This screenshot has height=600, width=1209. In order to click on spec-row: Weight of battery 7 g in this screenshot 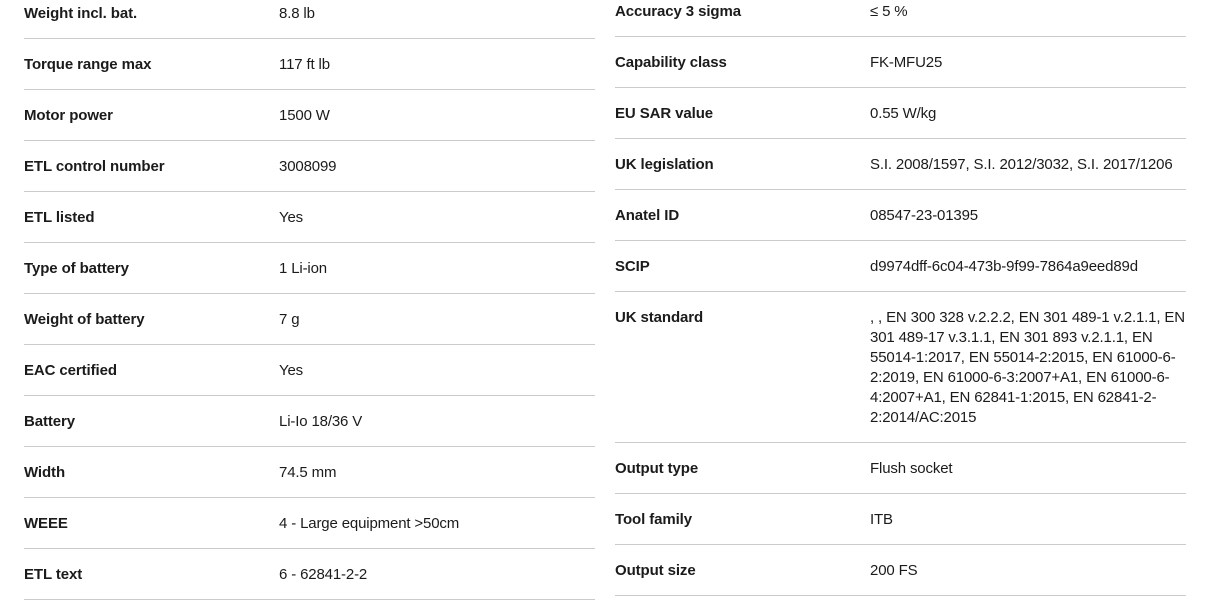, I will do `click(309, 319)`.